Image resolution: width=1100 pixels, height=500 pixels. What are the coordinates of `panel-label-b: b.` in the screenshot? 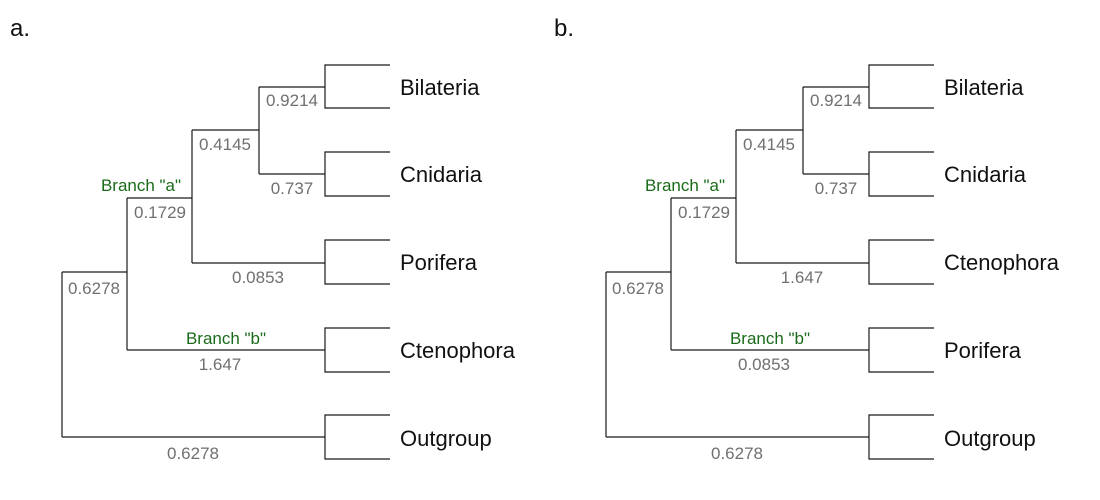 It's located at (564, 28).